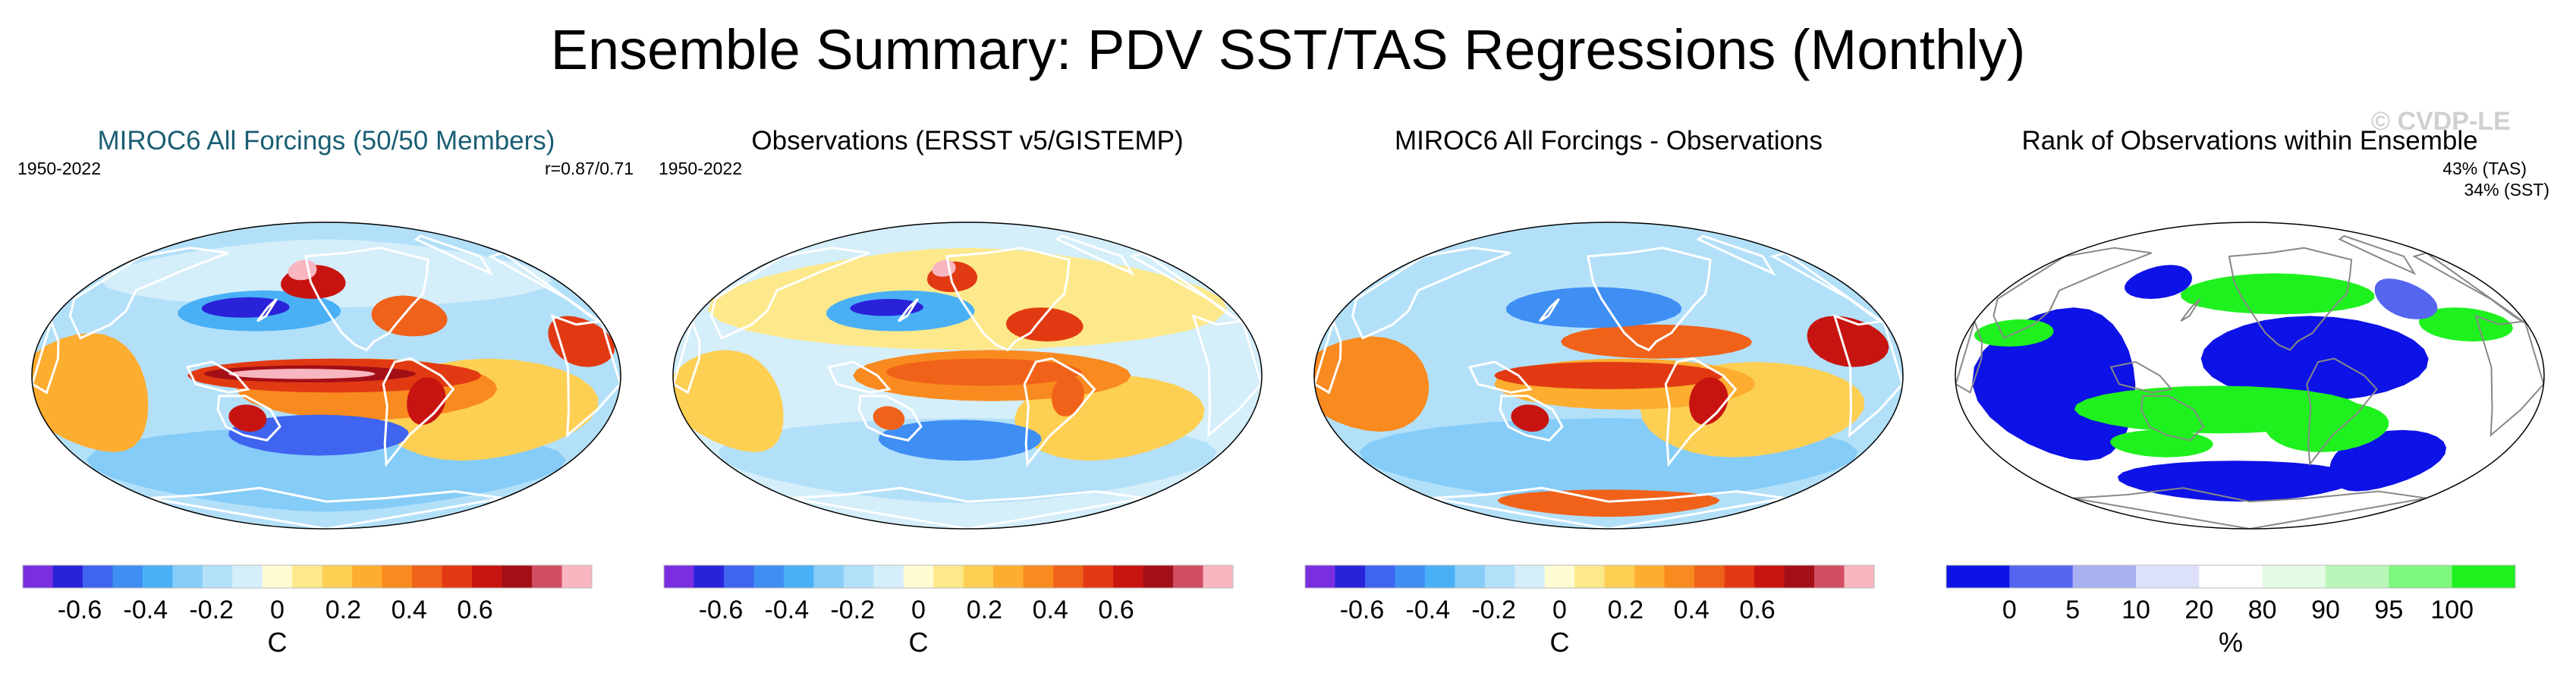 This screenshot has height=676, width=2576. I want to click on siberia-low-rank, so click(2159, 282).